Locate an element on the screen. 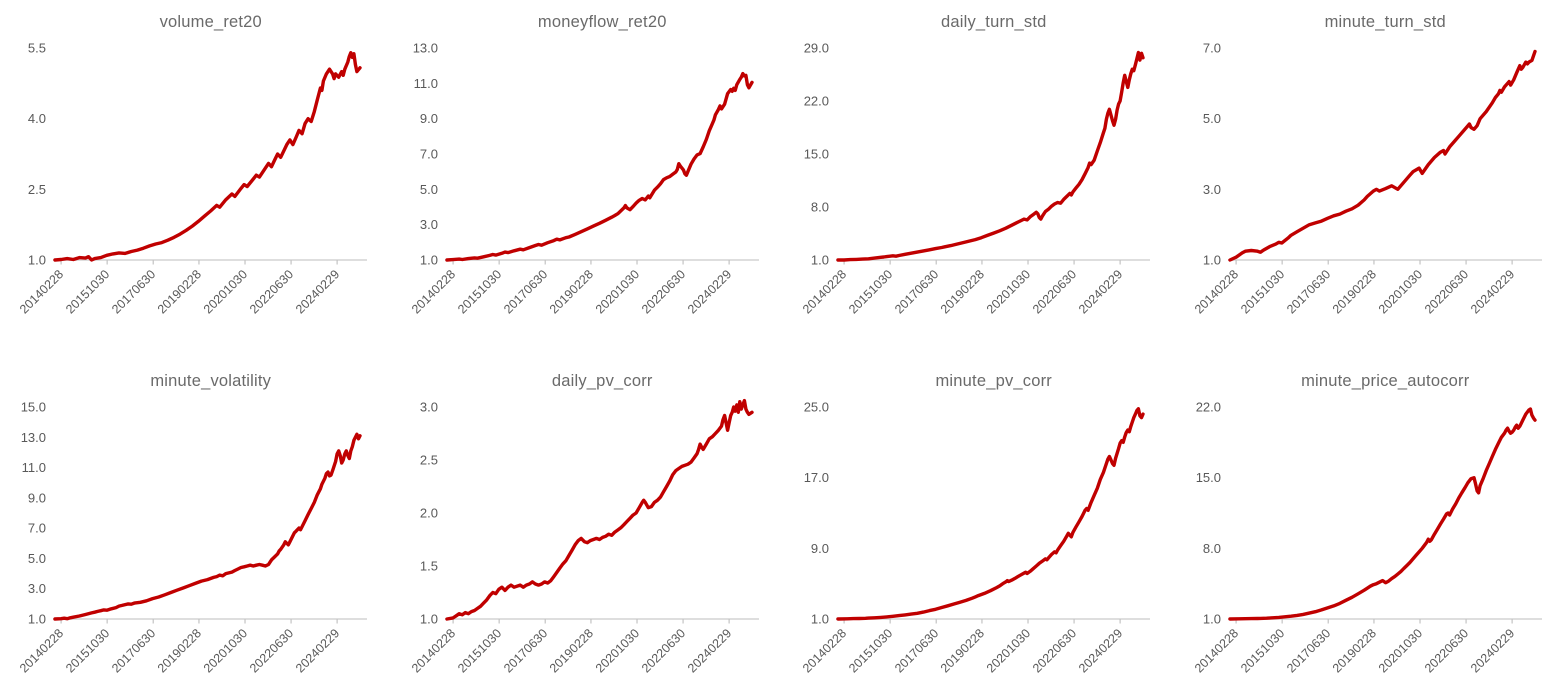 This screenshot has width=1566, height=699. chart-title: volume_ret20 is located at coordinates (210, 22).